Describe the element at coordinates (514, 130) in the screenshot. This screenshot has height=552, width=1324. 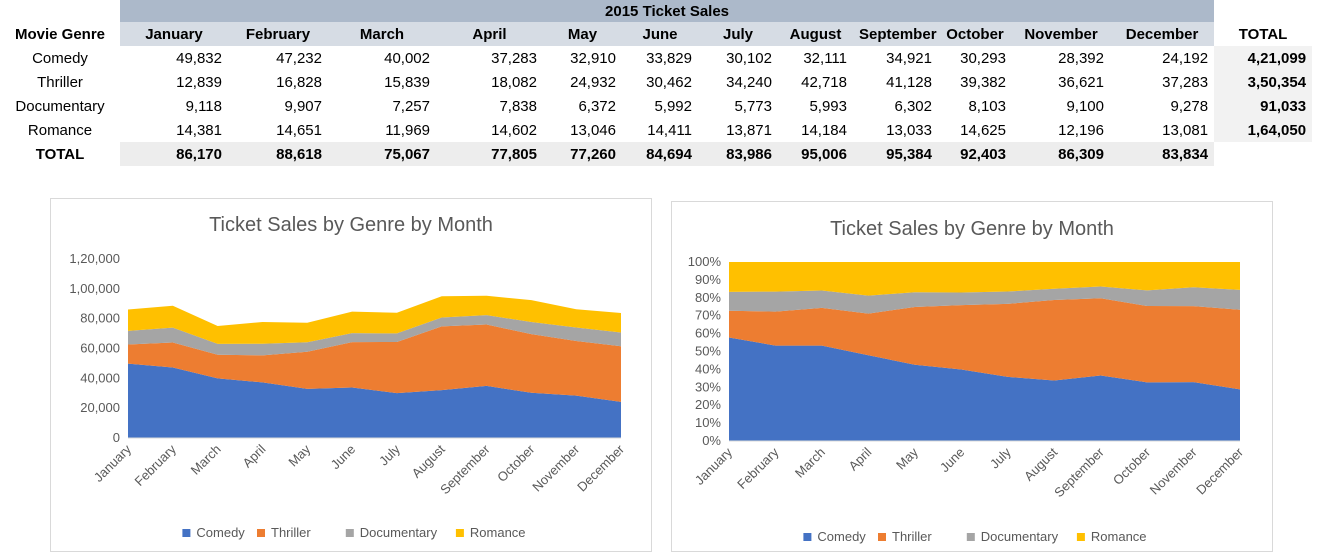
I see `value-cell: 14,602` at that location.